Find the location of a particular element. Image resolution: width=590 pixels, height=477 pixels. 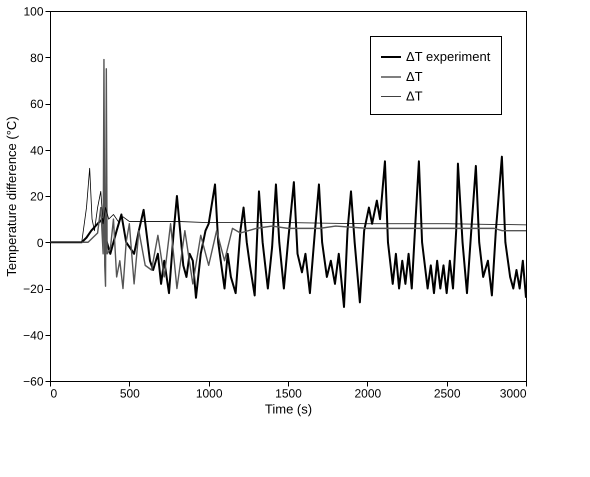

y-tick-label: −20 is located at coordinates (33, 289).